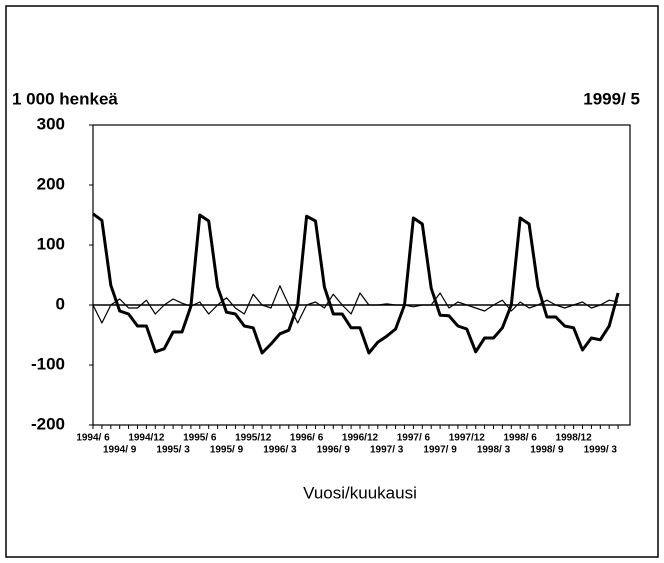 The width and height of the screenshot is (664, 563). Describe the element at coordinates (120, 450) in the screenshot. I see `x-tick-label: 1994/ 9` at that location.